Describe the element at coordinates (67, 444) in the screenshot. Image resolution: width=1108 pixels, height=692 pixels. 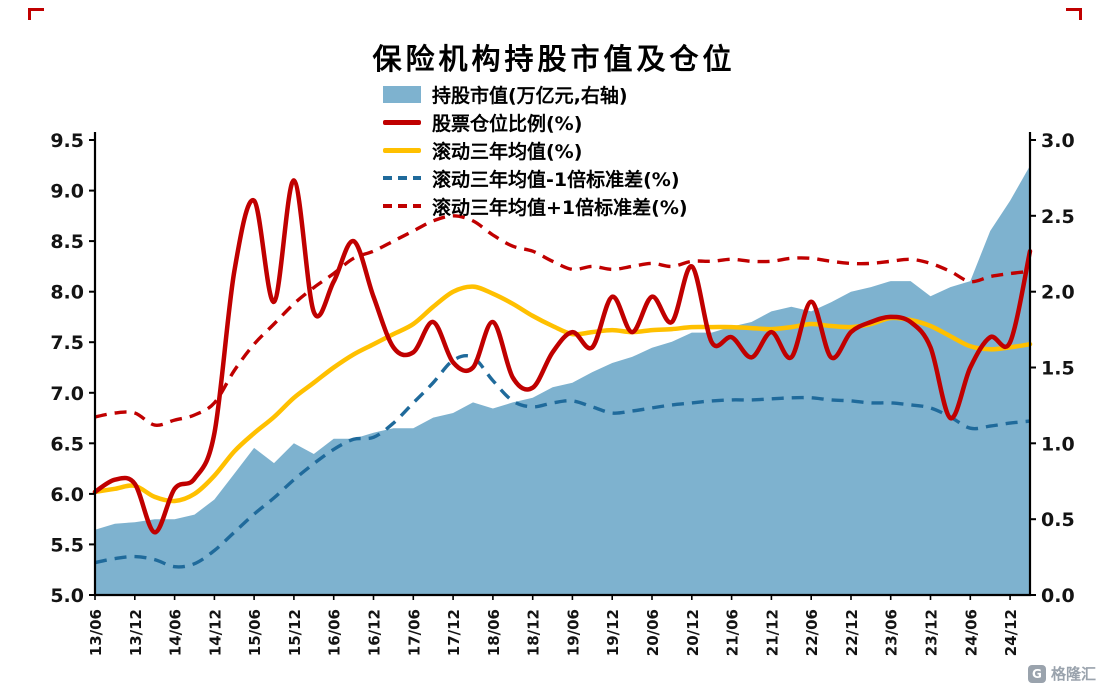
I see `left-axis-tick-label: 6.5` at that location.